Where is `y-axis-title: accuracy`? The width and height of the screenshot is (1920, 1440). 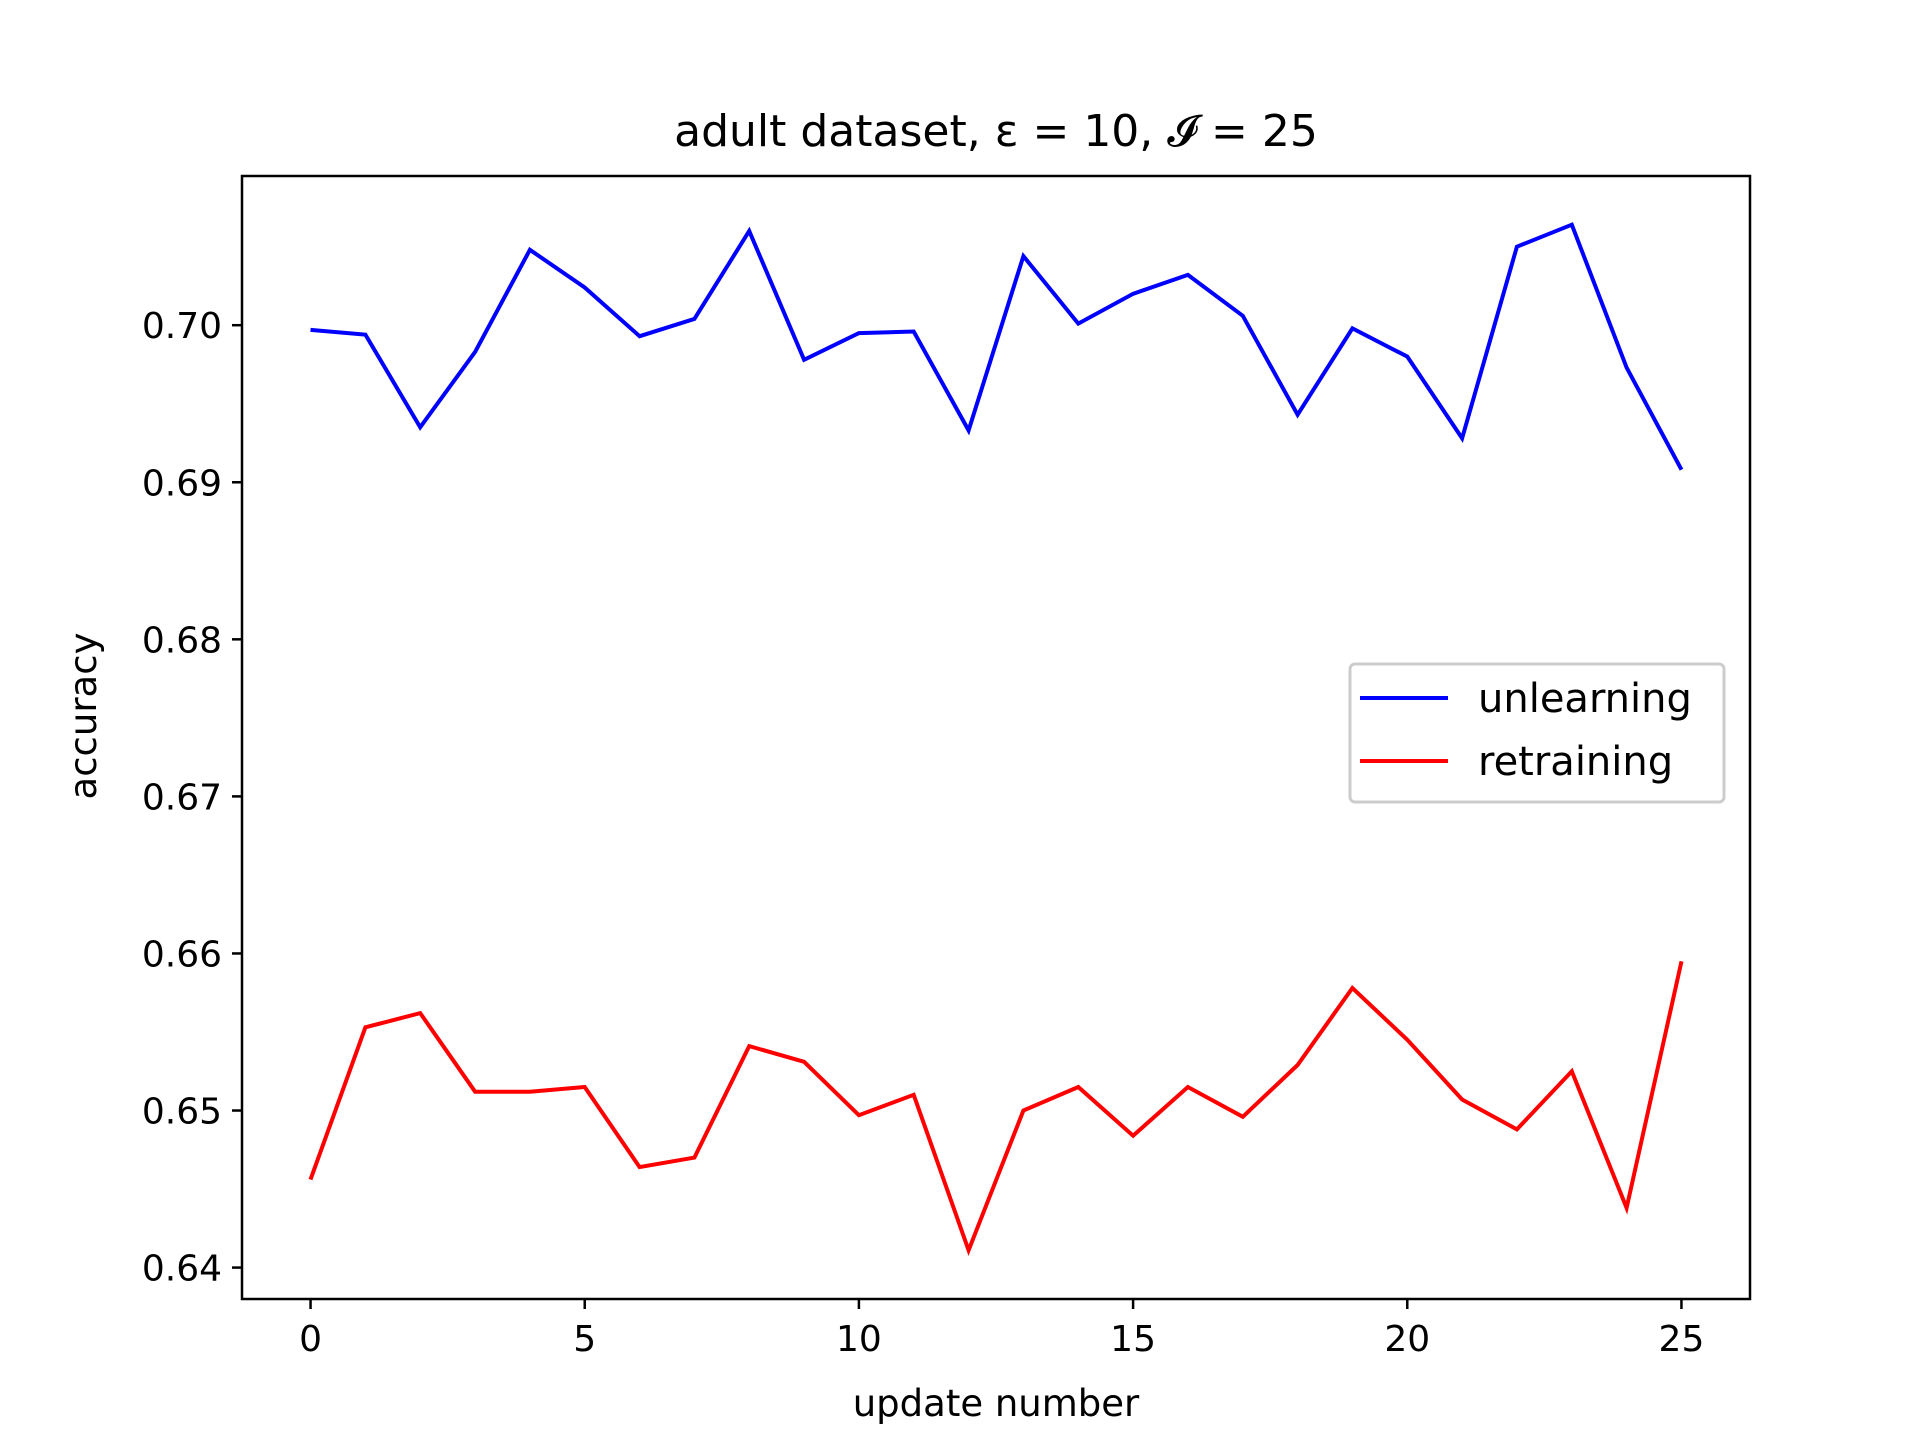 y-axis-title: accuracy is located at coordinates (83, 716).